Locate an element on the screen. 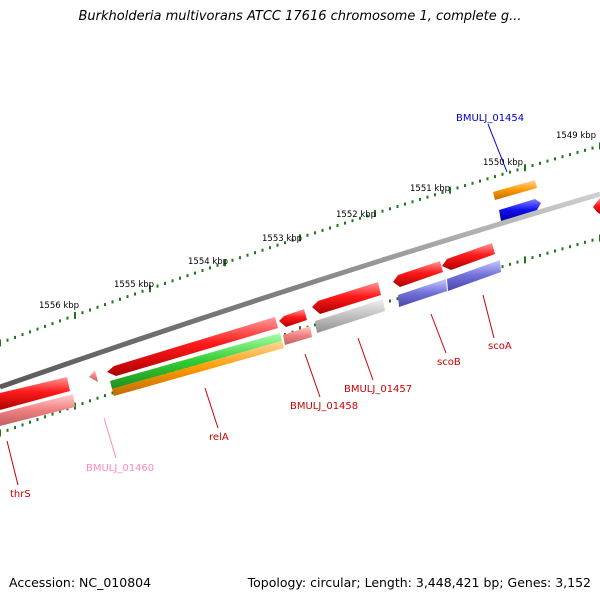 The image size is (600, 600). accession-text: Accession: NC_010804 is located at coordinates (80, 582).